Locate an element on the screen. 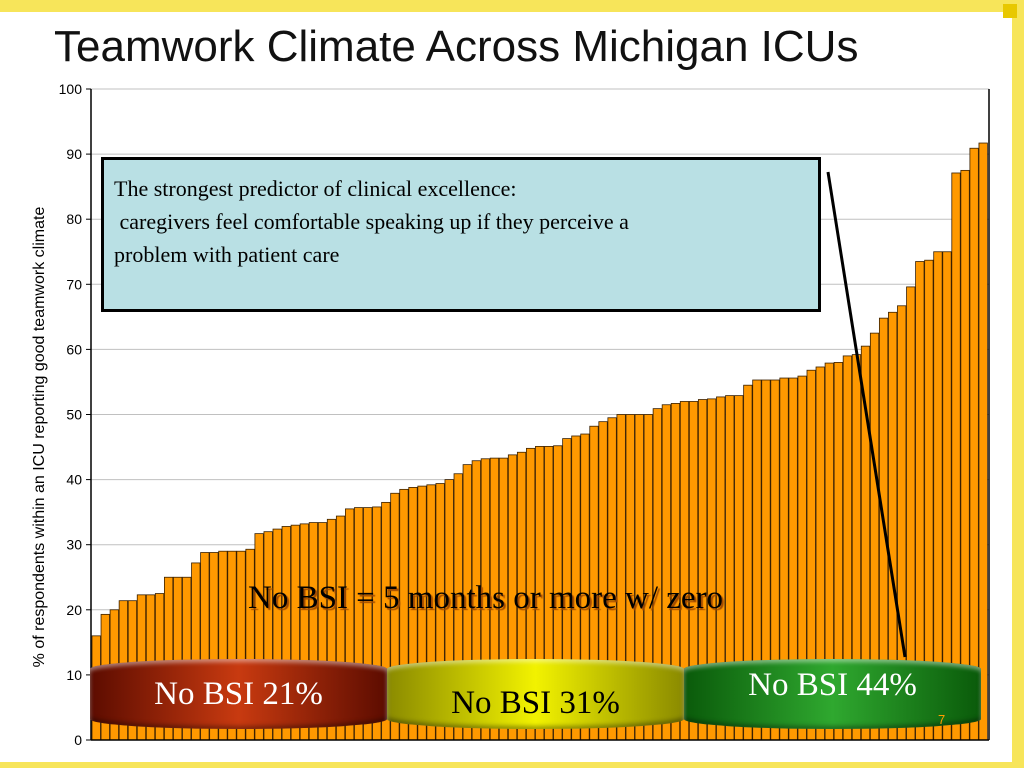 This screenshot has height=768, width=1024. y-tick-label: 50 is located at coordinates (74, 415).